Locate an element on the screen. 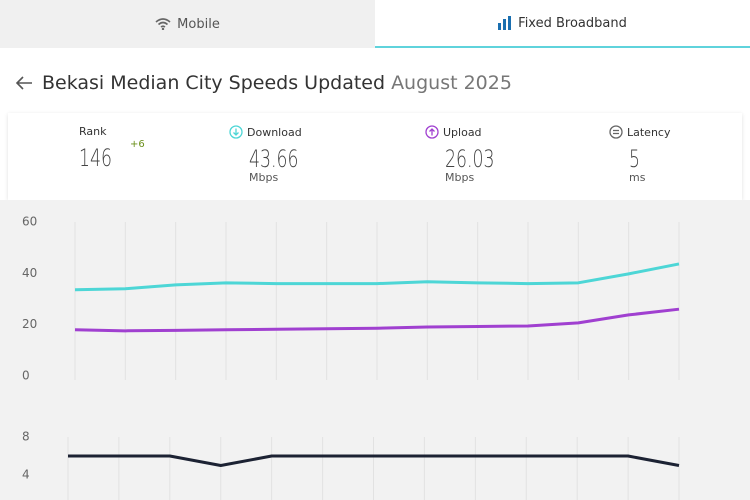  stat-label-row: Latency is located at coordinates (639, 132).